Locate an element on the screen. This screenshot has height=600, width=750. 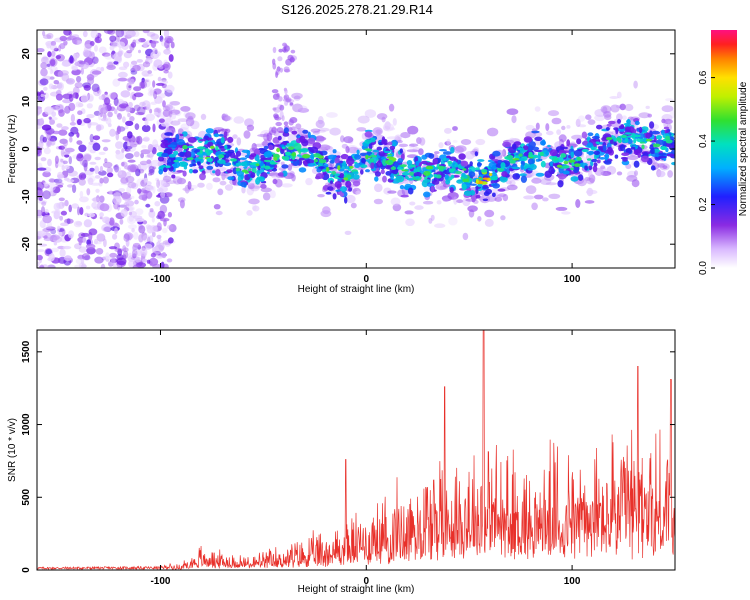
y-tick-label: -20 is located at coordinates (26, 244).